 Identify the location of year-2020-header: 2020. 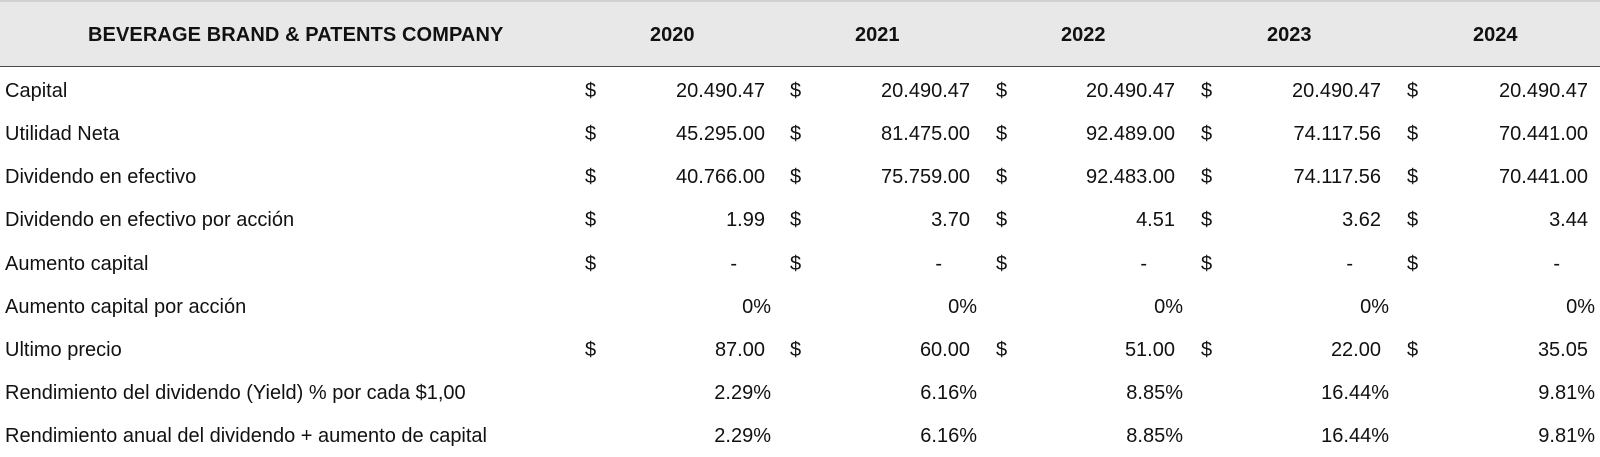
(672, 35).